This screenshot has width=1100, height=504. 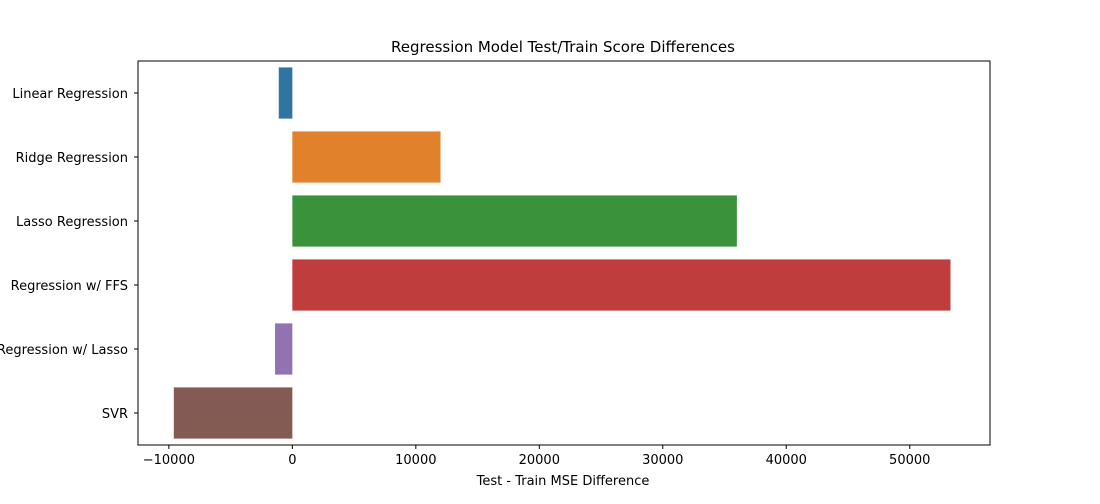 What do you see at coordinates (292, 460) in the screenshot?
I see `x-tick-label: 0` at bounding box center [292, 460].